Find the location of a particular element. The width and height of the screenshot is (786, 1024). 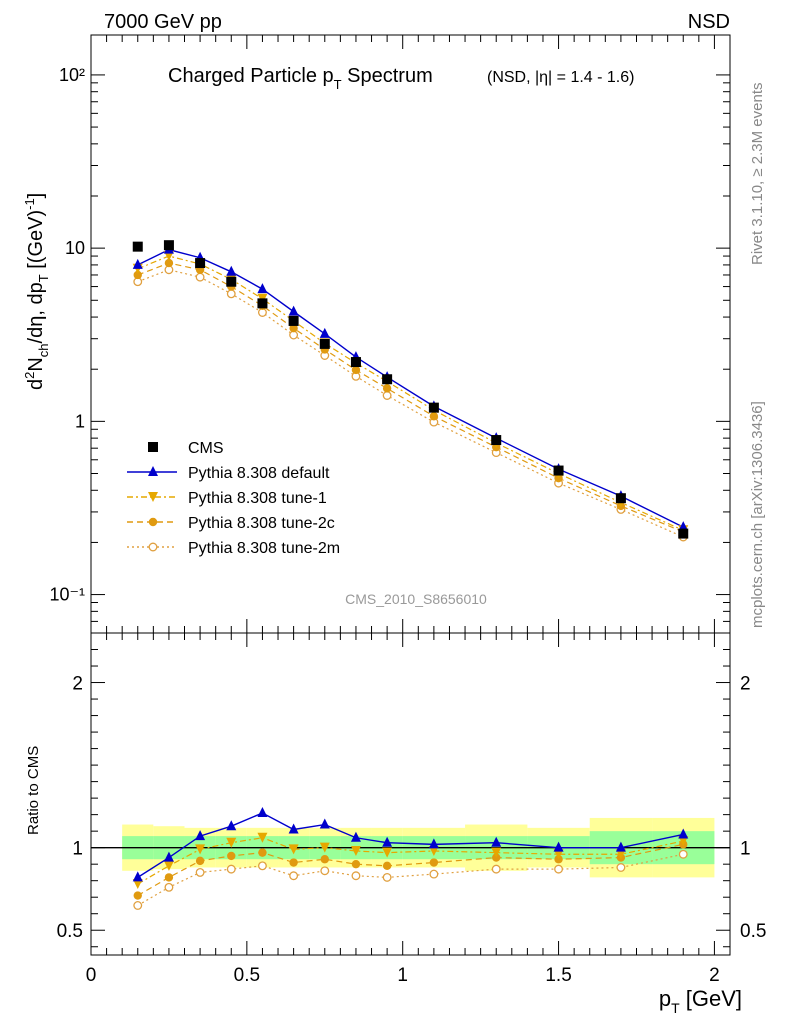

ratio-line-tune1 is located at coordinates (410, 861).